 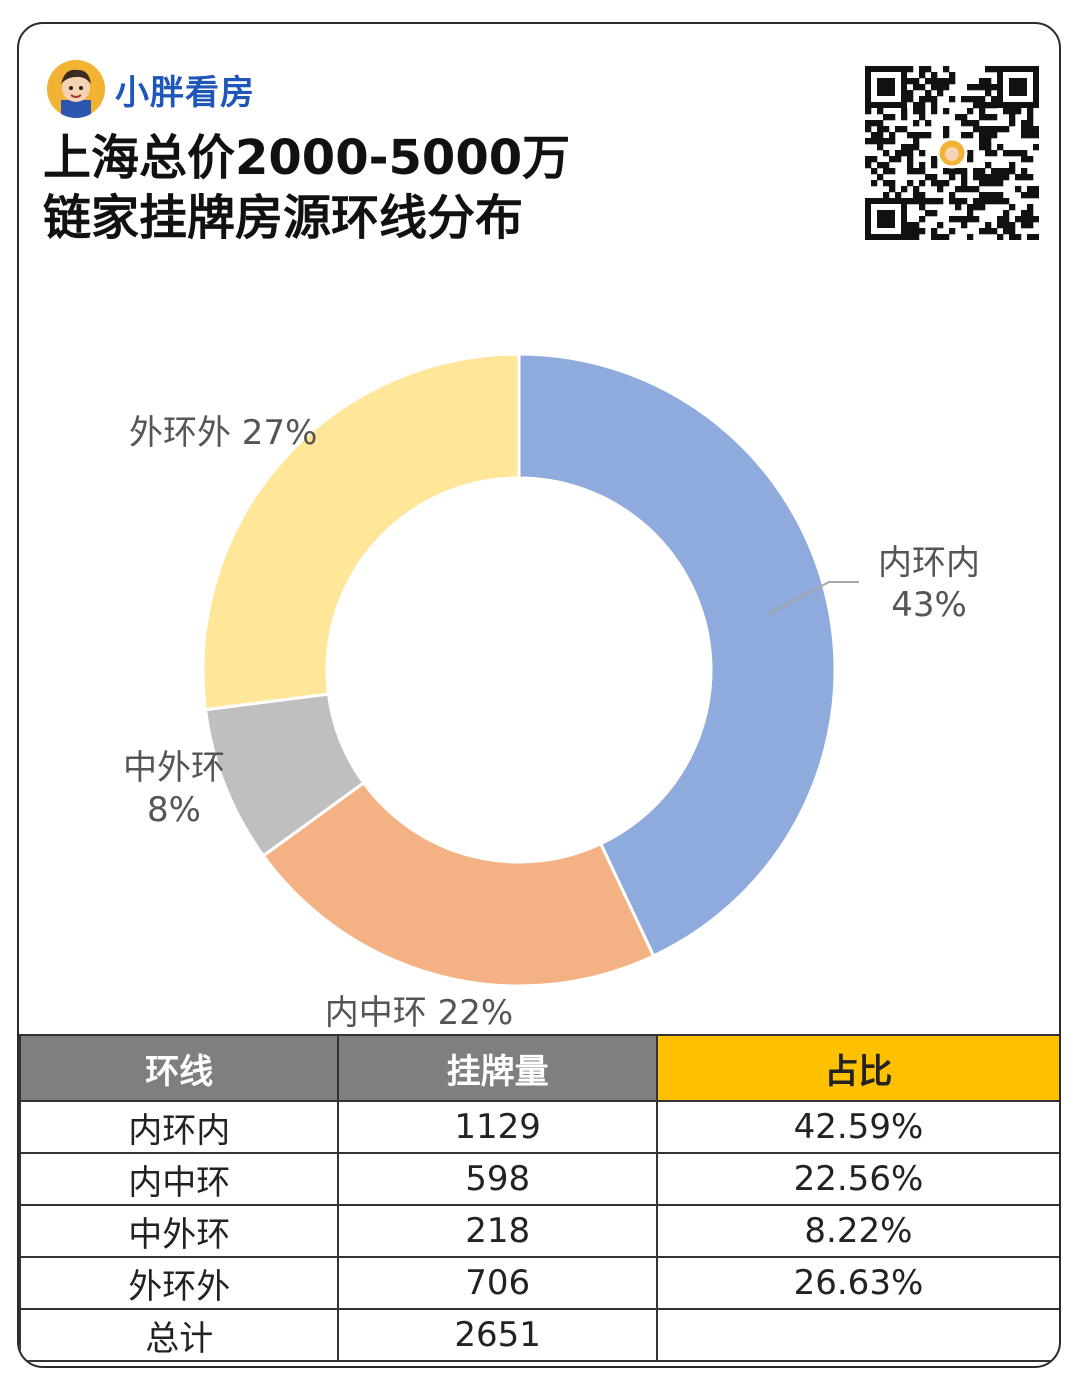 What do you see at coordinates (857, 1231) in the screenshot?
I see `cell-share: 8.22%` at bounding box center [857, 1231].